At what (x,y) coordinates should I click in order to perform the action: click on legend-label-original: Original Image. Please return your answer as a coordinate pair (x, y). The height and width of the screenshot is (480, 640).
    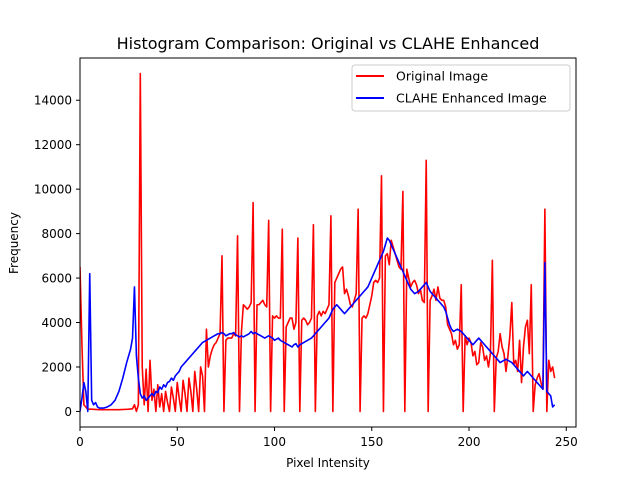
    Looking at the image, I should click on (442, 76).